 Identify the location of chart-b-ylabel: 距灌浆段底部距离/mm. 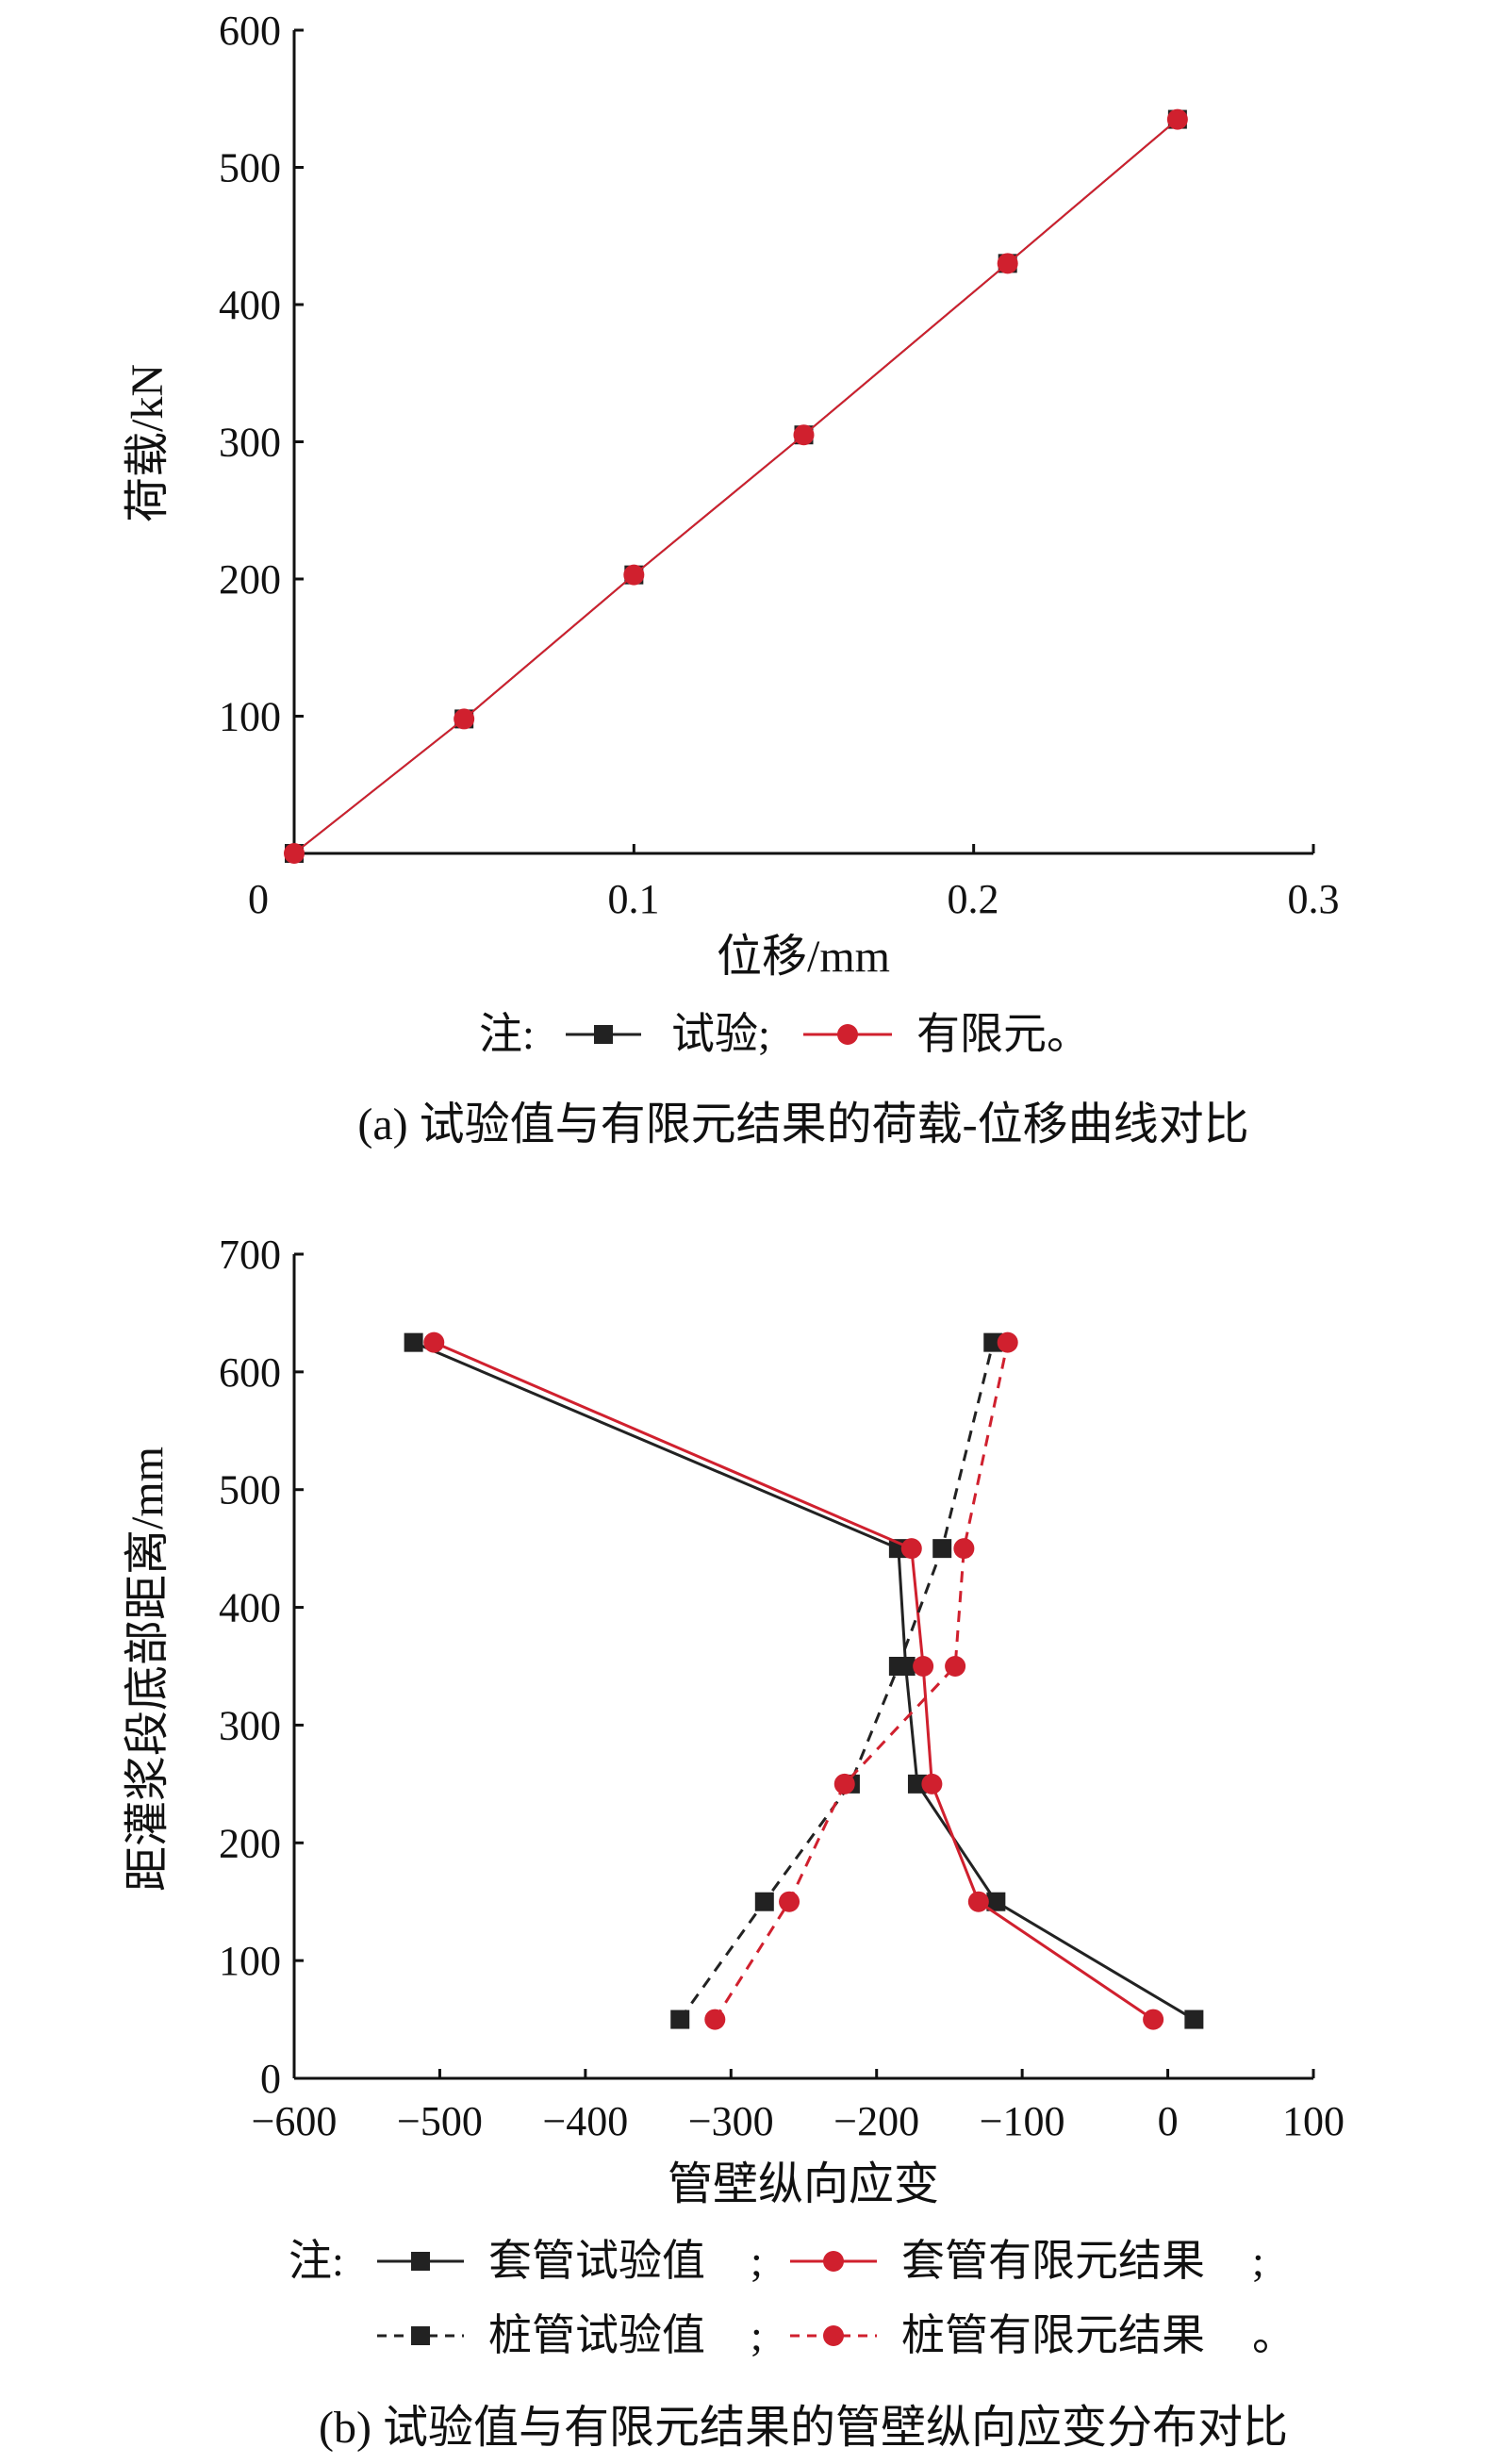
(148, 1669).